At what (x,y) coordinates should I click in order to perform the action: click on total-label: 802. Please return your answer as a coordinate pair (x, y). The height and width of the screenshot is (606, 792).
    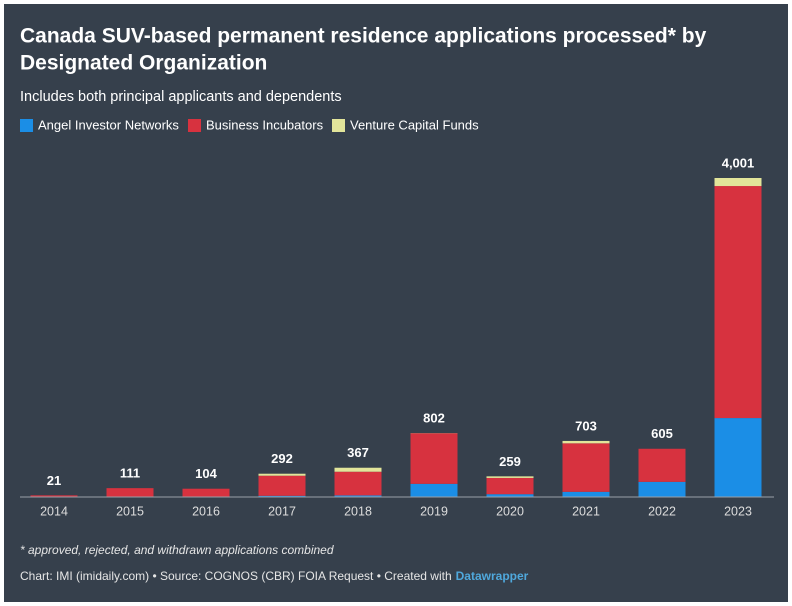
    Looking at the image, I should click on (434, 417).